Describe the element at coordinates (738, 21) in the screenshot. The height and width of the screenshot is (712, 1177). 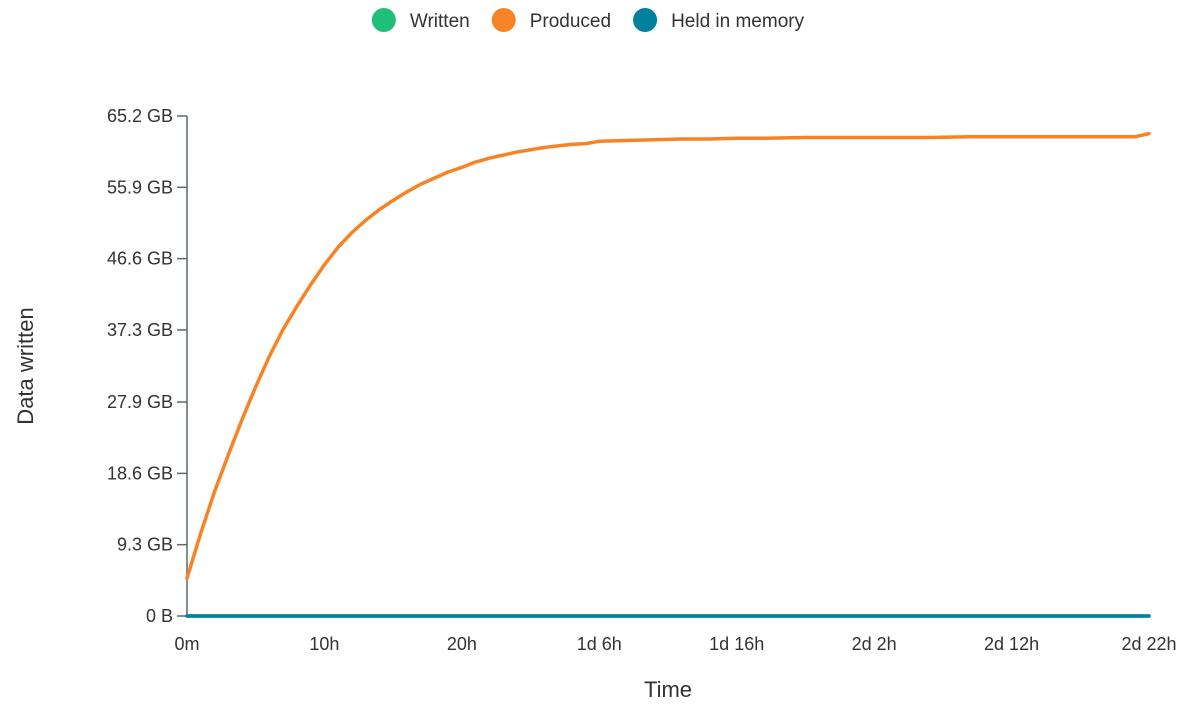
I see `legend-label-held-in-memory: Held in memory` at that location.